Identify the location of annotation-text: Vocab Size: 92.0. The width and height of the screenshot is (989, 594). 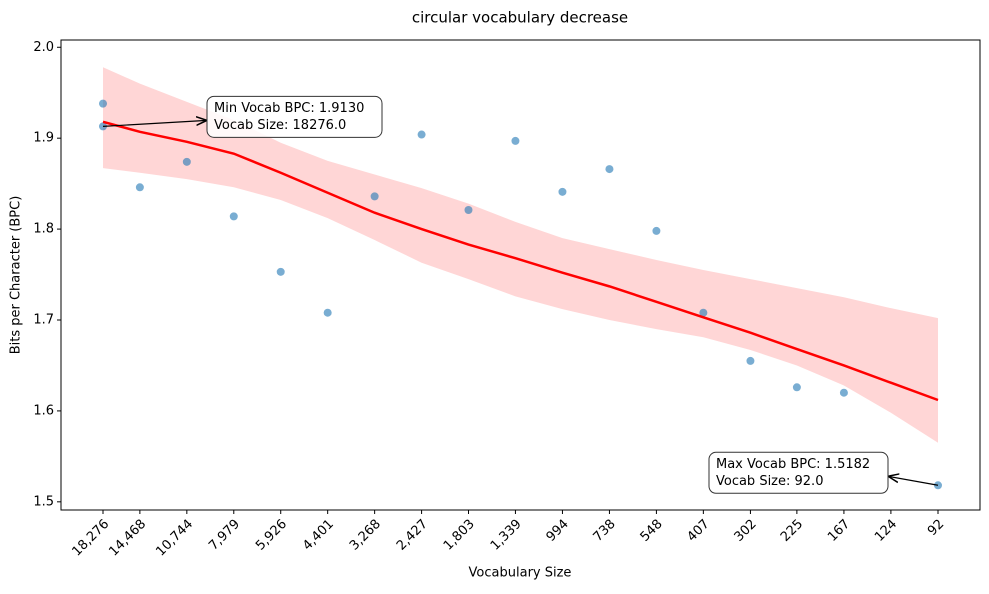
(769, 481).